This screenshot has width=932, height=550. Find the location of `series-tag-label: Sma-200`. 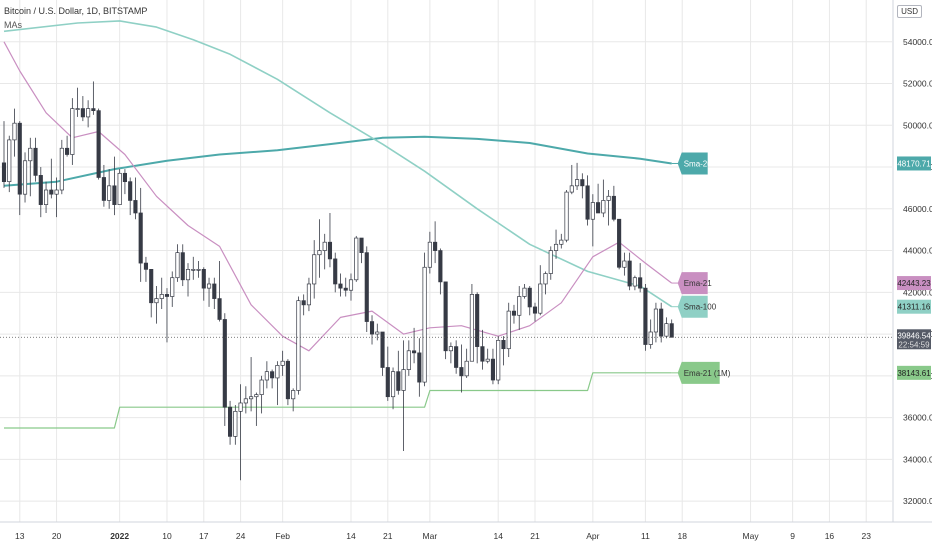

series-tag-label: Sma-200 is located at coordinates (700, 163).